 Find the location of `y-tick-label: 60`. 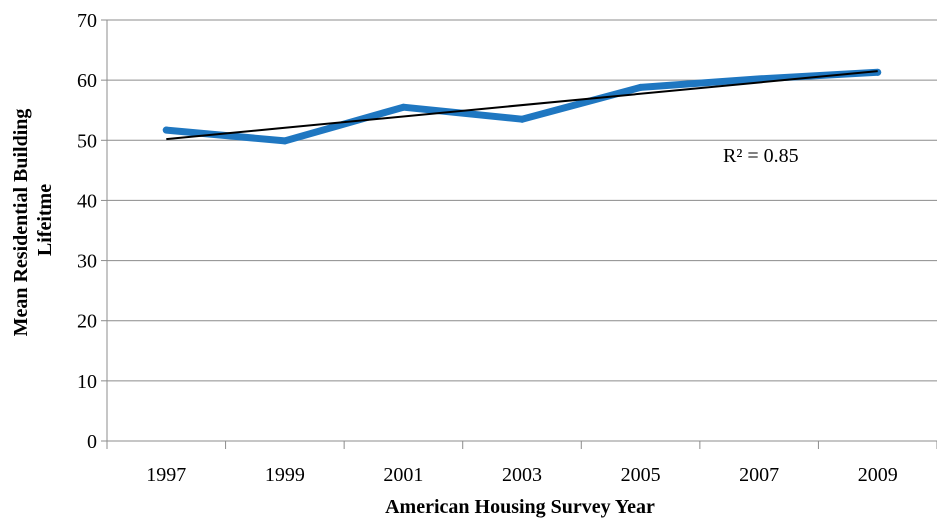

y-tick-label: 60 is located at coordinates (87, 81).